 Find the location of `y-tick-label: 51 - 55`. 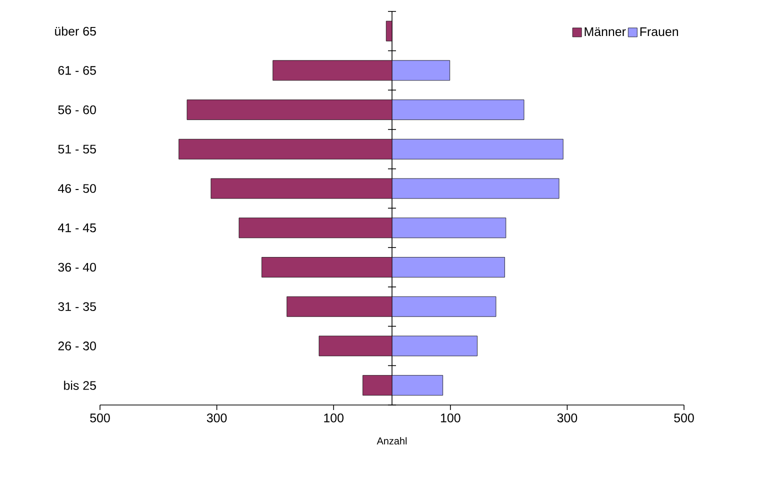

y-tick-label: 51 - 55 is located at coordinates (77, 149).